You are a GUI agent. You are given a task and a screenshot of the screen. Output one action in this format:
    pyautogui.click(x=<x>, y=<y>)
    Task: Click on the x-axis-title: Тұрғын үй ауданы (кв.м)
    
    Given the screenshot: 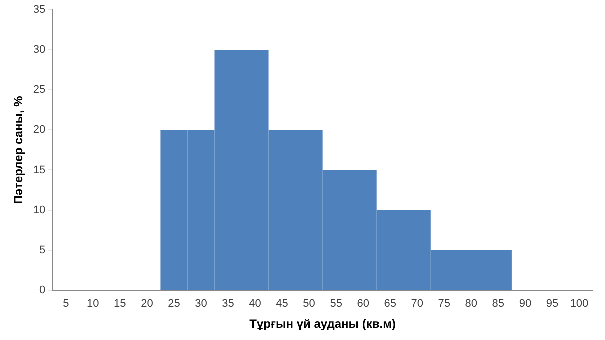 What is the action you would take?
    pyautogui.click(x=323, y=324)
    